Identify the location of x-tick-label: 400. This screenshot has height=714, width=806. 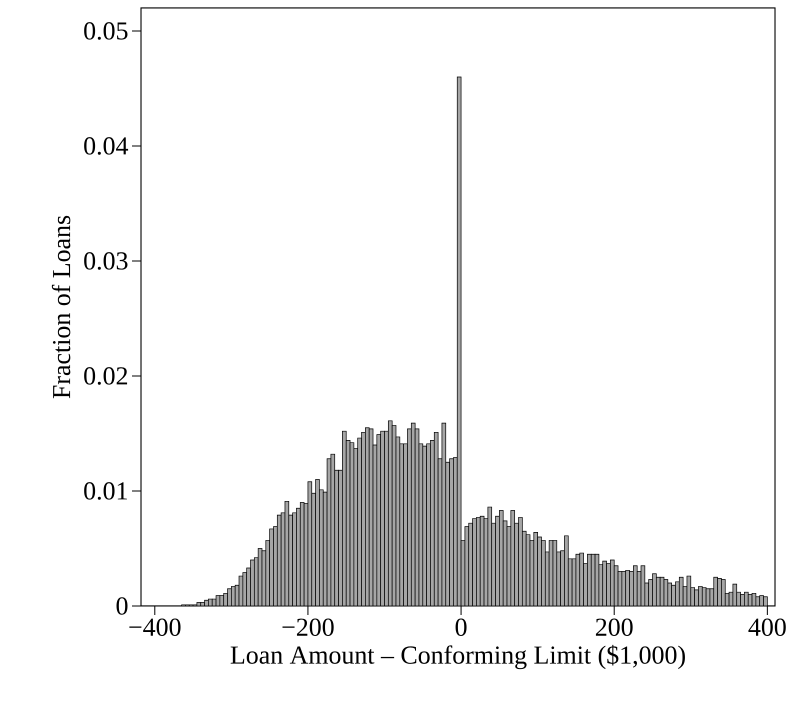
(767, 627).